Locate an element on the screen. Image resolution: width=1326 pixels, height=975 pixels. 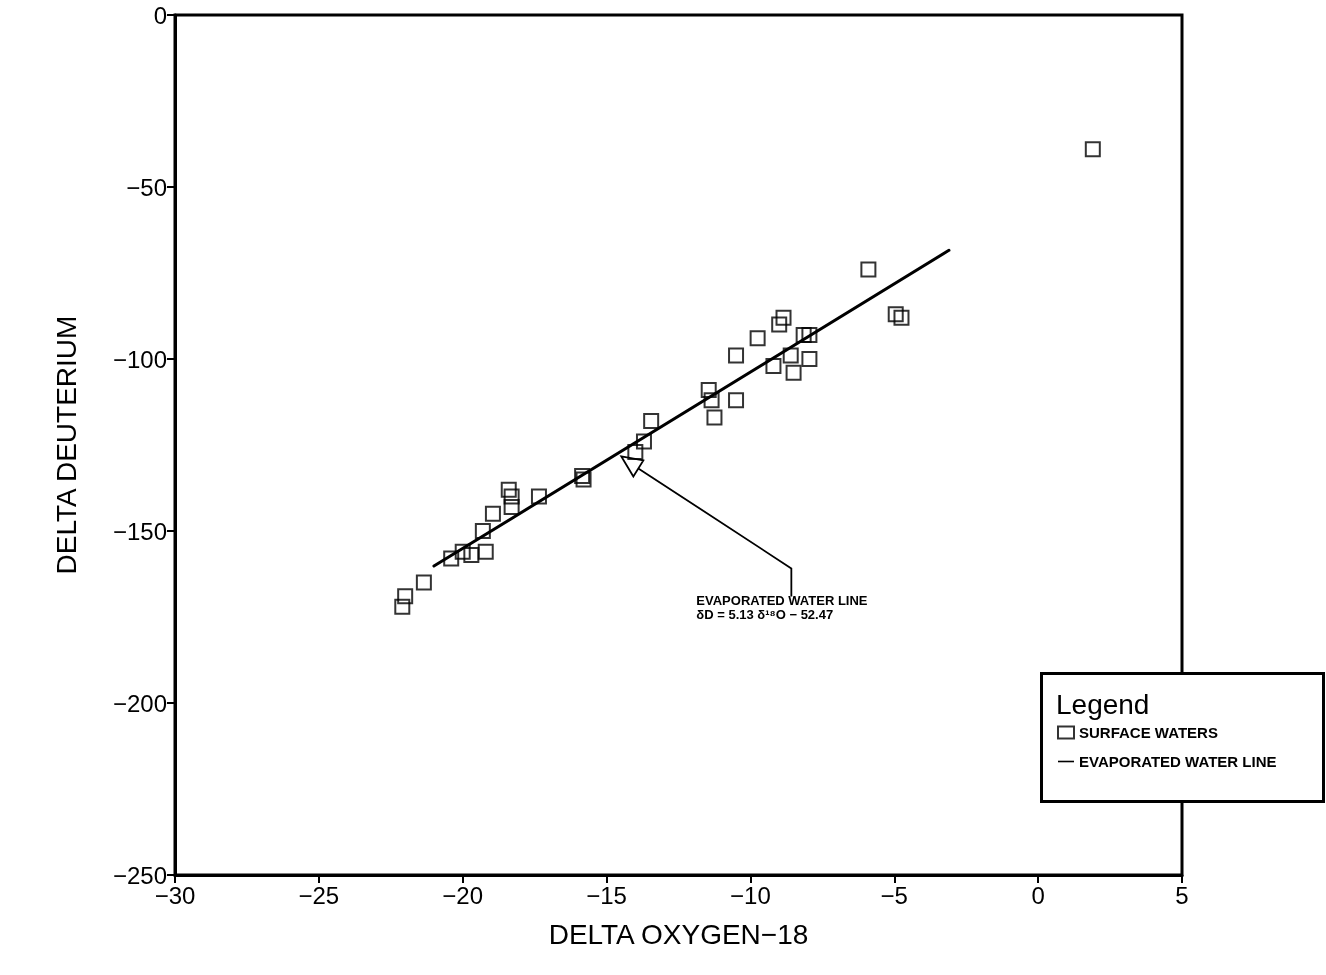
legend-label: SURFACE WATERS is located at coordinates (1148, 732).